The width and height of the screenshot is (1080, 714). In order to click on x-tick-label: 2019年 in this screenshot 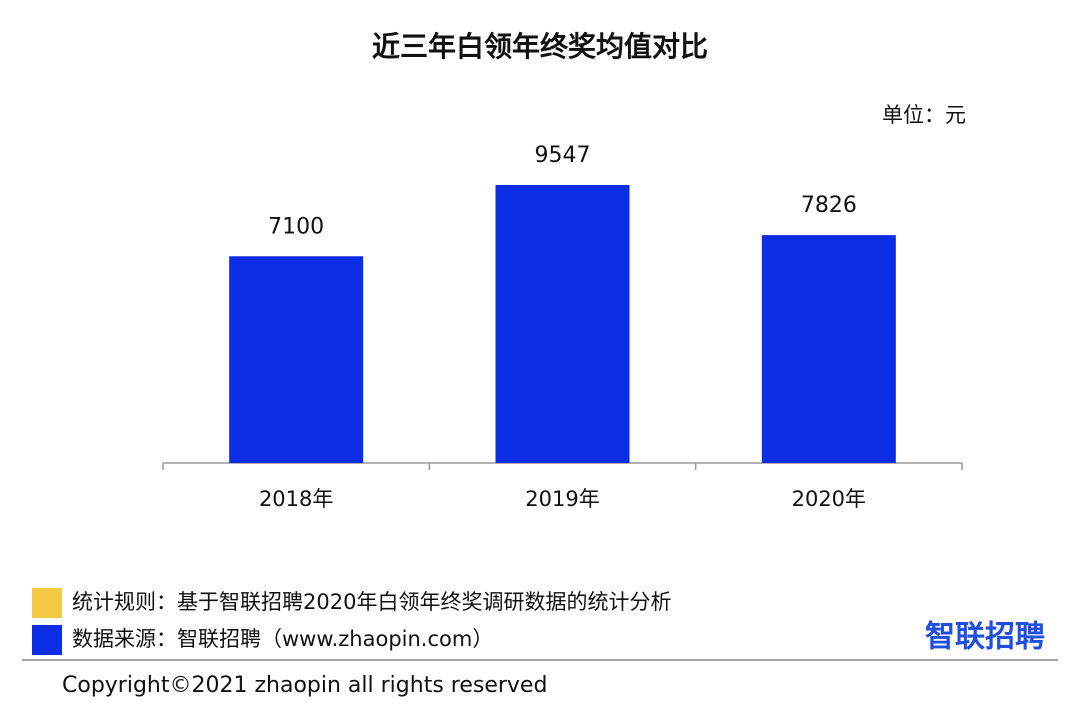, I will do `click(562, 499)`.